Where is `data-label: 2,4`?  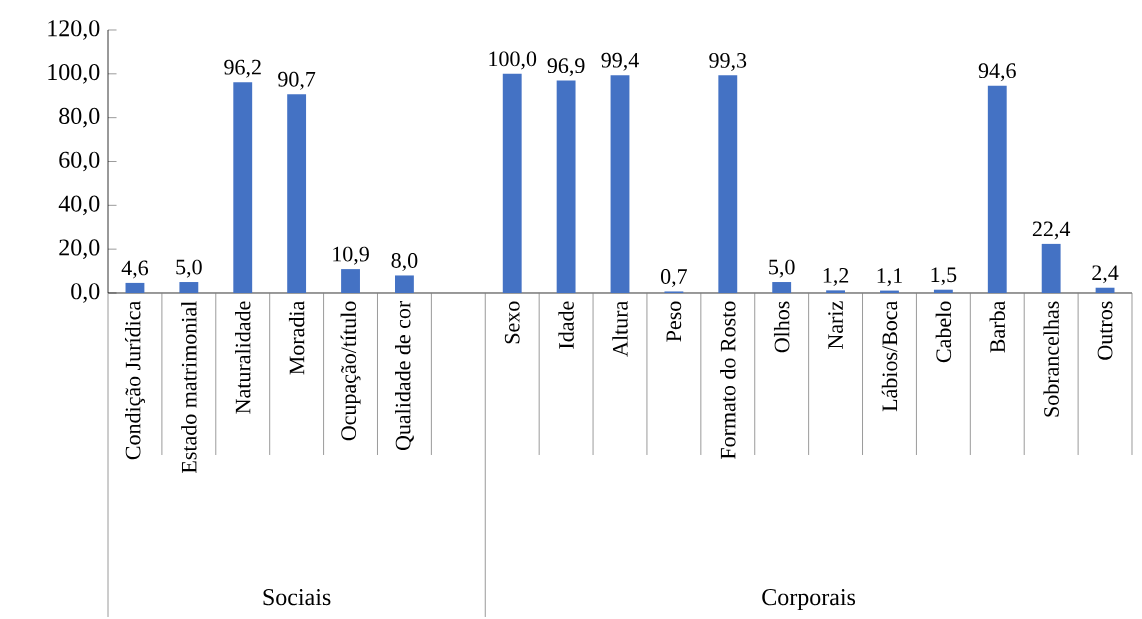 data-label: 2,4 is located at coordinates (1105, 274).